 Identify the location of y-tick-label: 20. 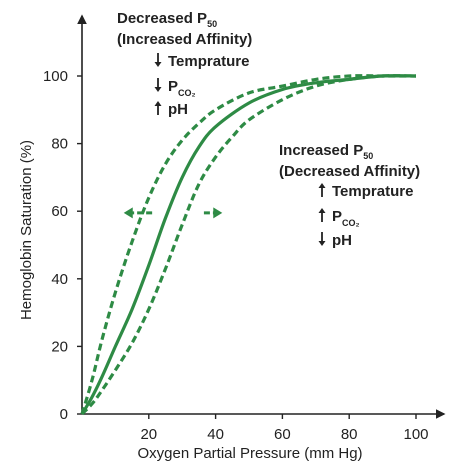
(59, 346).